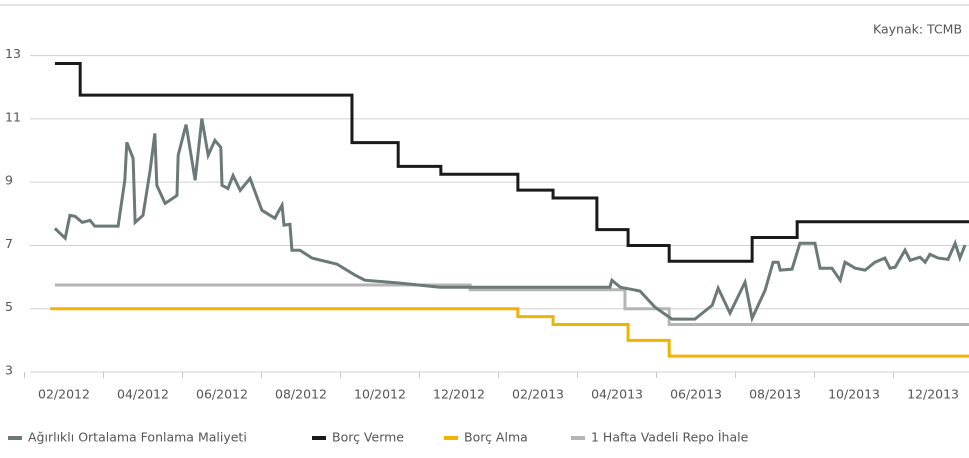 This screenshot has height=458, width=969. What do you see at coordinates (933, 394) in the screenshot?
I see `x-tick-label: 12/2013` at bounding box center [933, 394].